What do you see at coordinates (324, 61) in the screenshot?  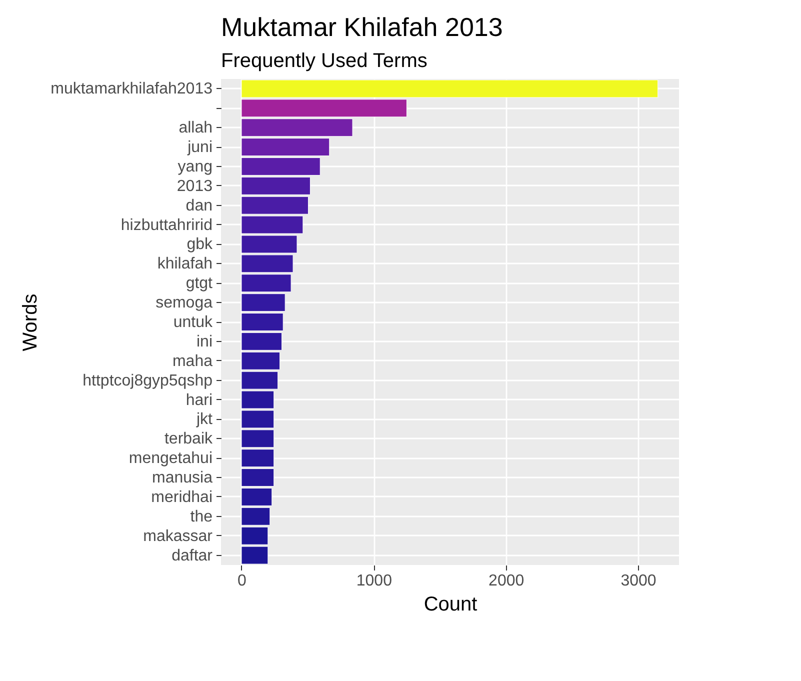 I see `chart-subtitle: Frequently Used Terms` at bounding box center [324, 61].